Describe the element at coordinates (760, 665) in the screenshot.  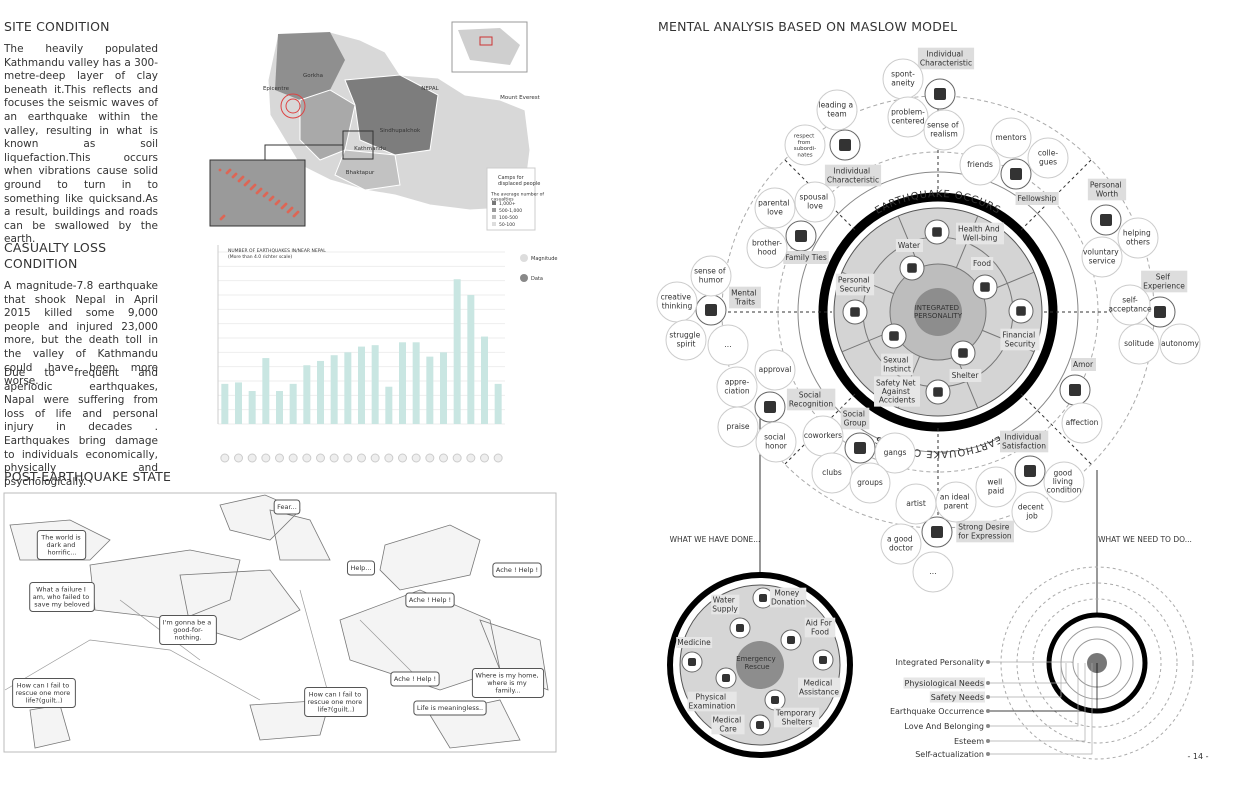
I see `rescue-center` at that location.